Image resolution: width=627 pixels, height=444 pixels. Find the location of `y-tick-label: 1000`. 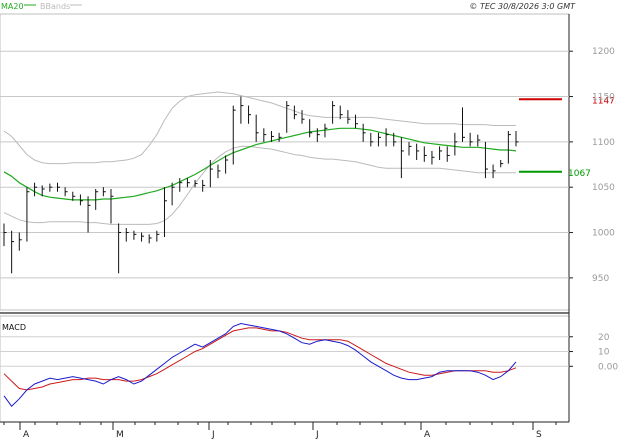

y-tick-label: 1000 is located at coordinates (603, 234).